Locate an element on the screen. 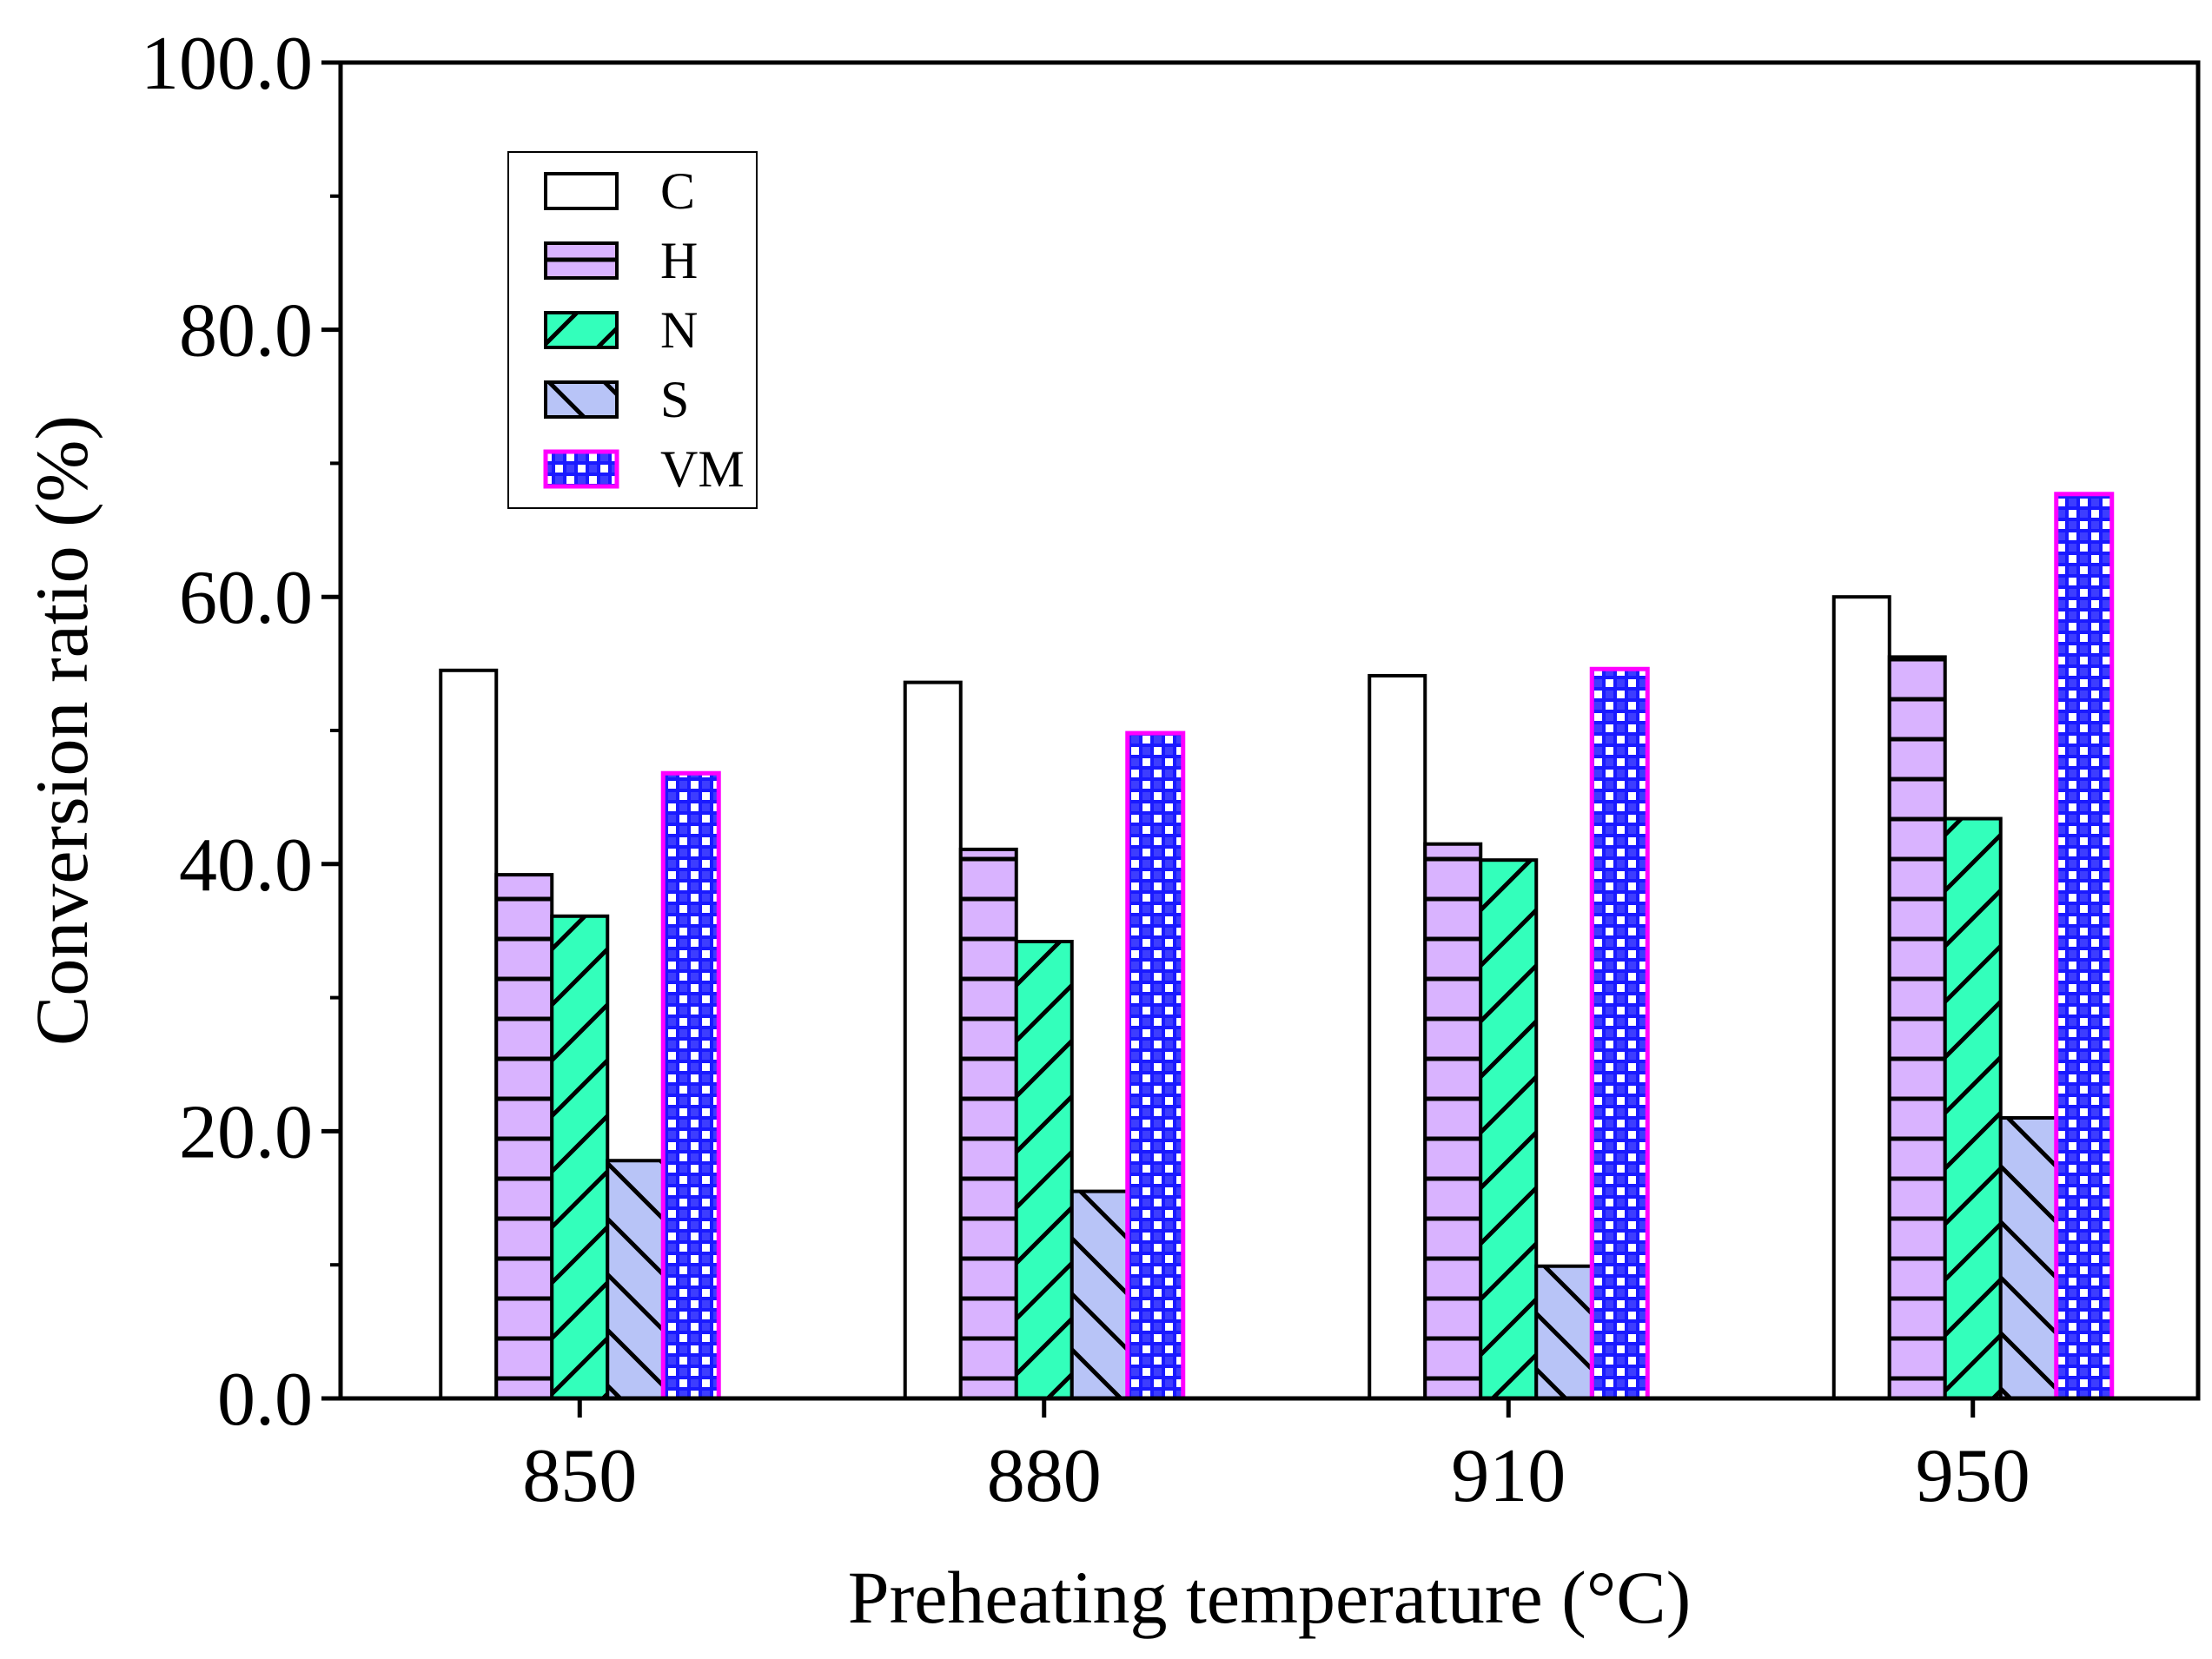 This screenshot has height=1659, width=2212. legend-swatch-n is located at coordinates (581, 330).